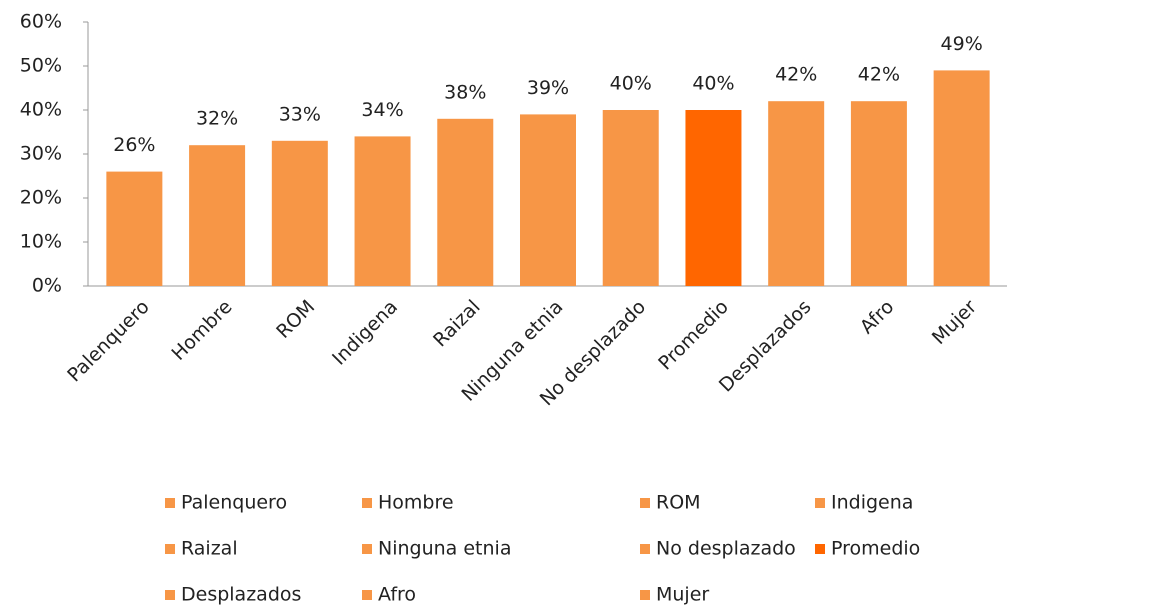 The width and height of the screenshot is (1173, 613). Describe the element at coordinates (234, 503) in the screenshot. I see `legend-label: Palenquero` at that location.